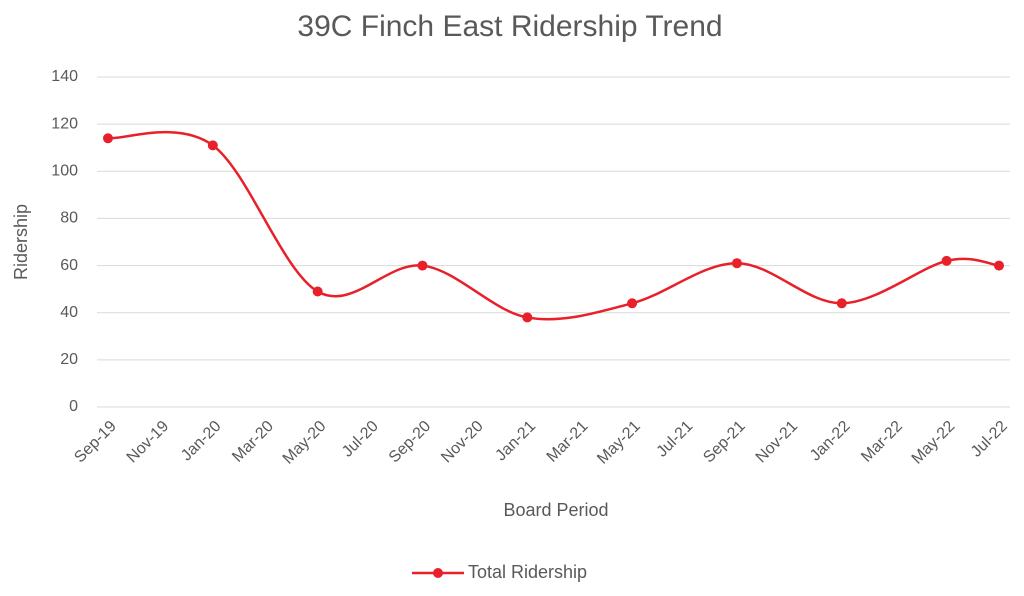 This screenshot has width=1024, height=596. Describe the element at coordinates (69, 359) in the screenshot. I see `y-tick-label: 20` at that location.